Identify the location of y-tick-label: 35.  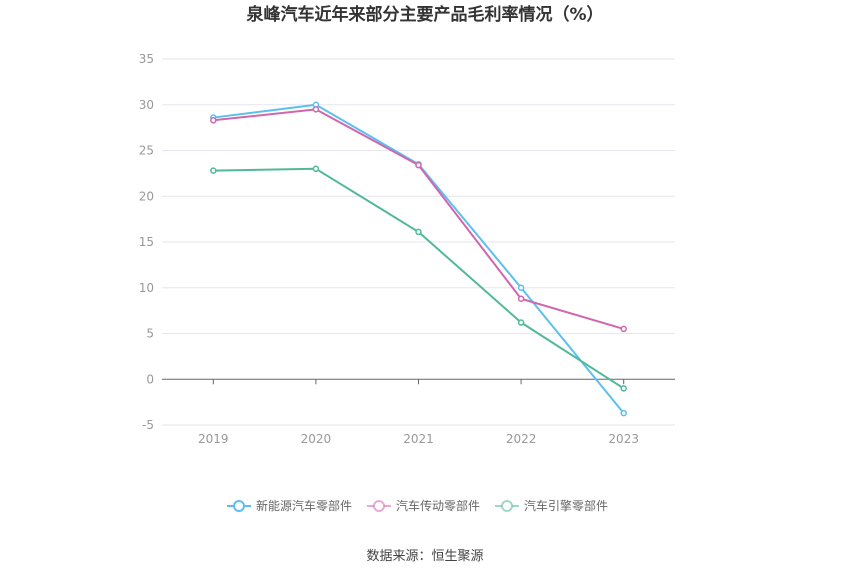
(146, 59).